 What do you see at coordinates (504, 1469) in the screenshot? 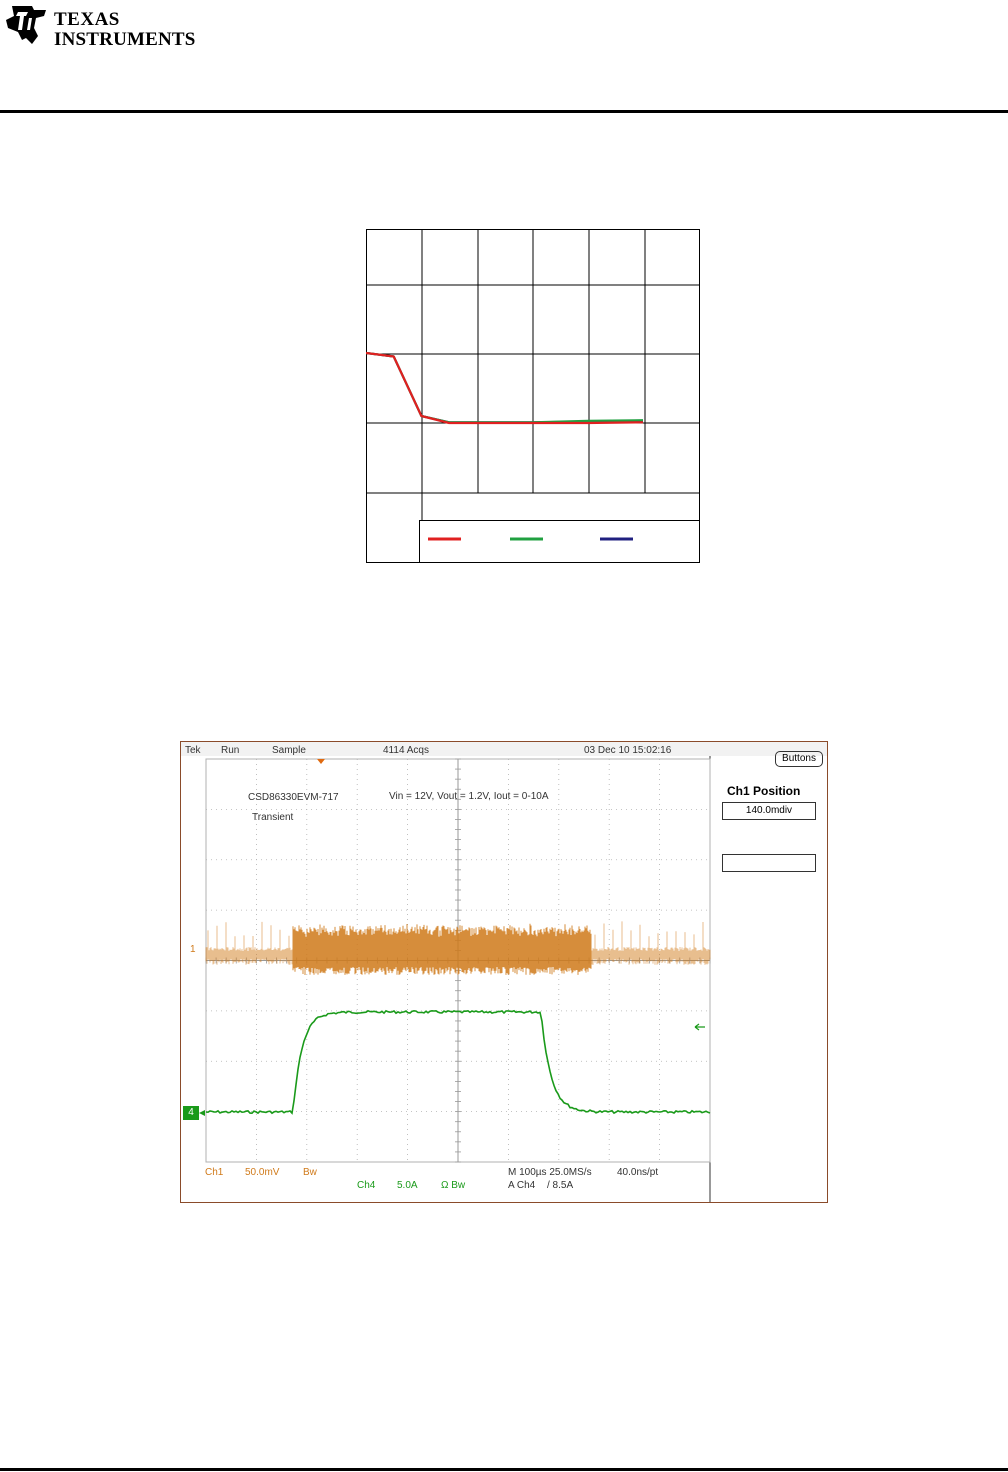
I see `footer-rule` at bounding box center [504, 1469].